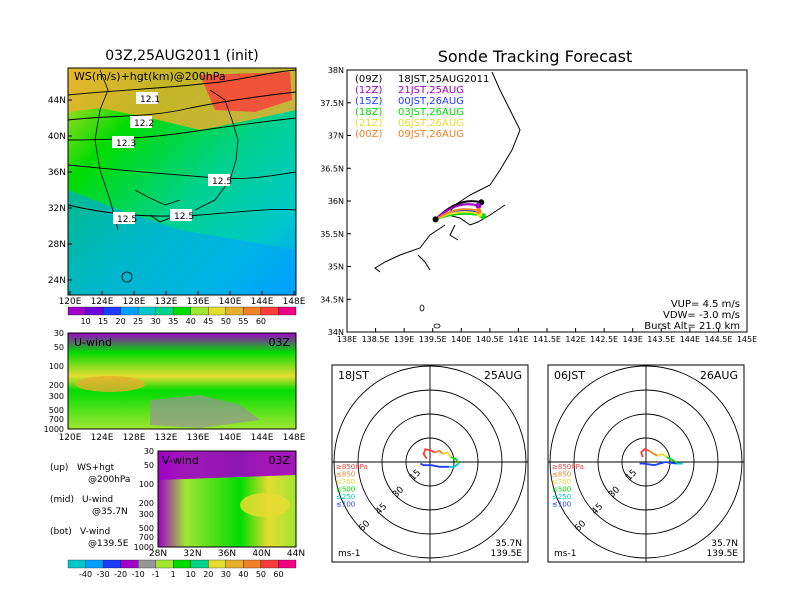 The height and width of the screenshot is (612, 792). Describe the element at coordinates (294, 302) in the screenshot. I see `ws-x-tick-label: 148E` at that location.